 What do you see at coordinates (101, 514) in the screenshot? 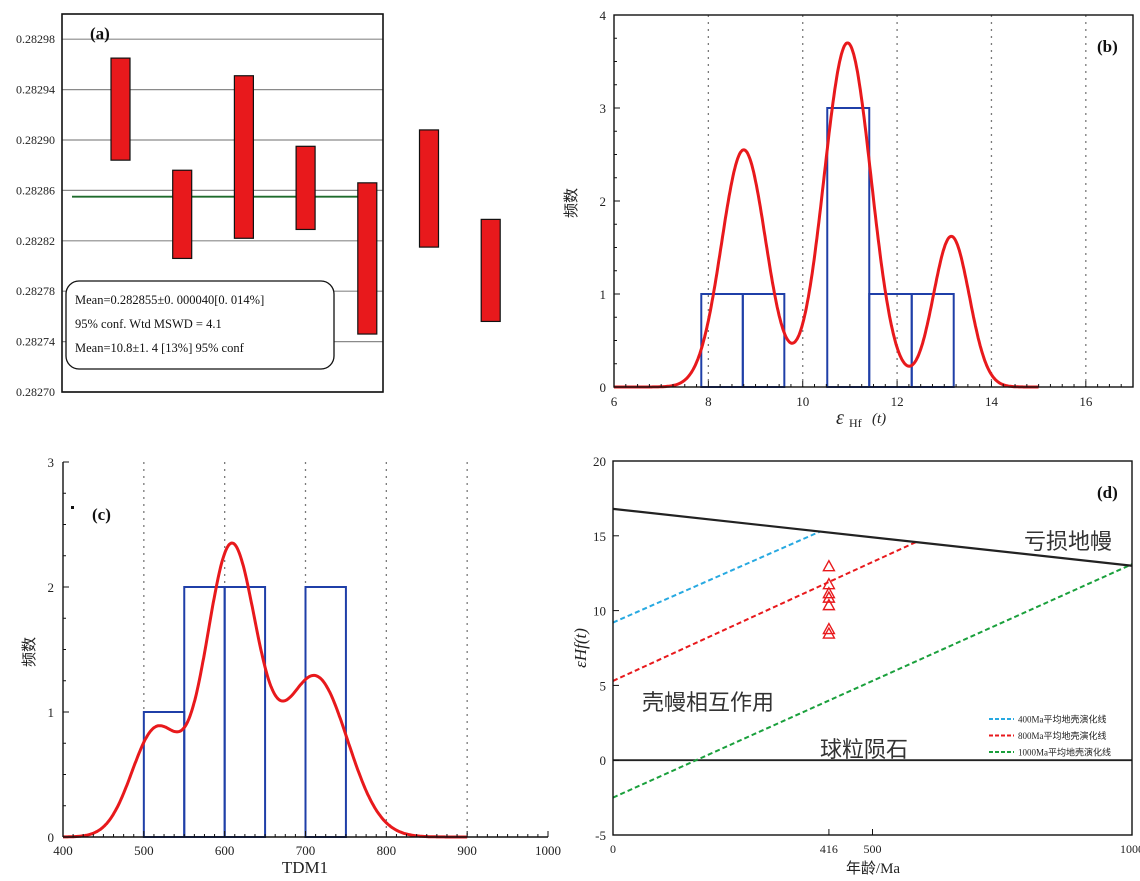
I see `c-panel-label: (c)` at bounding box center [101, 514].